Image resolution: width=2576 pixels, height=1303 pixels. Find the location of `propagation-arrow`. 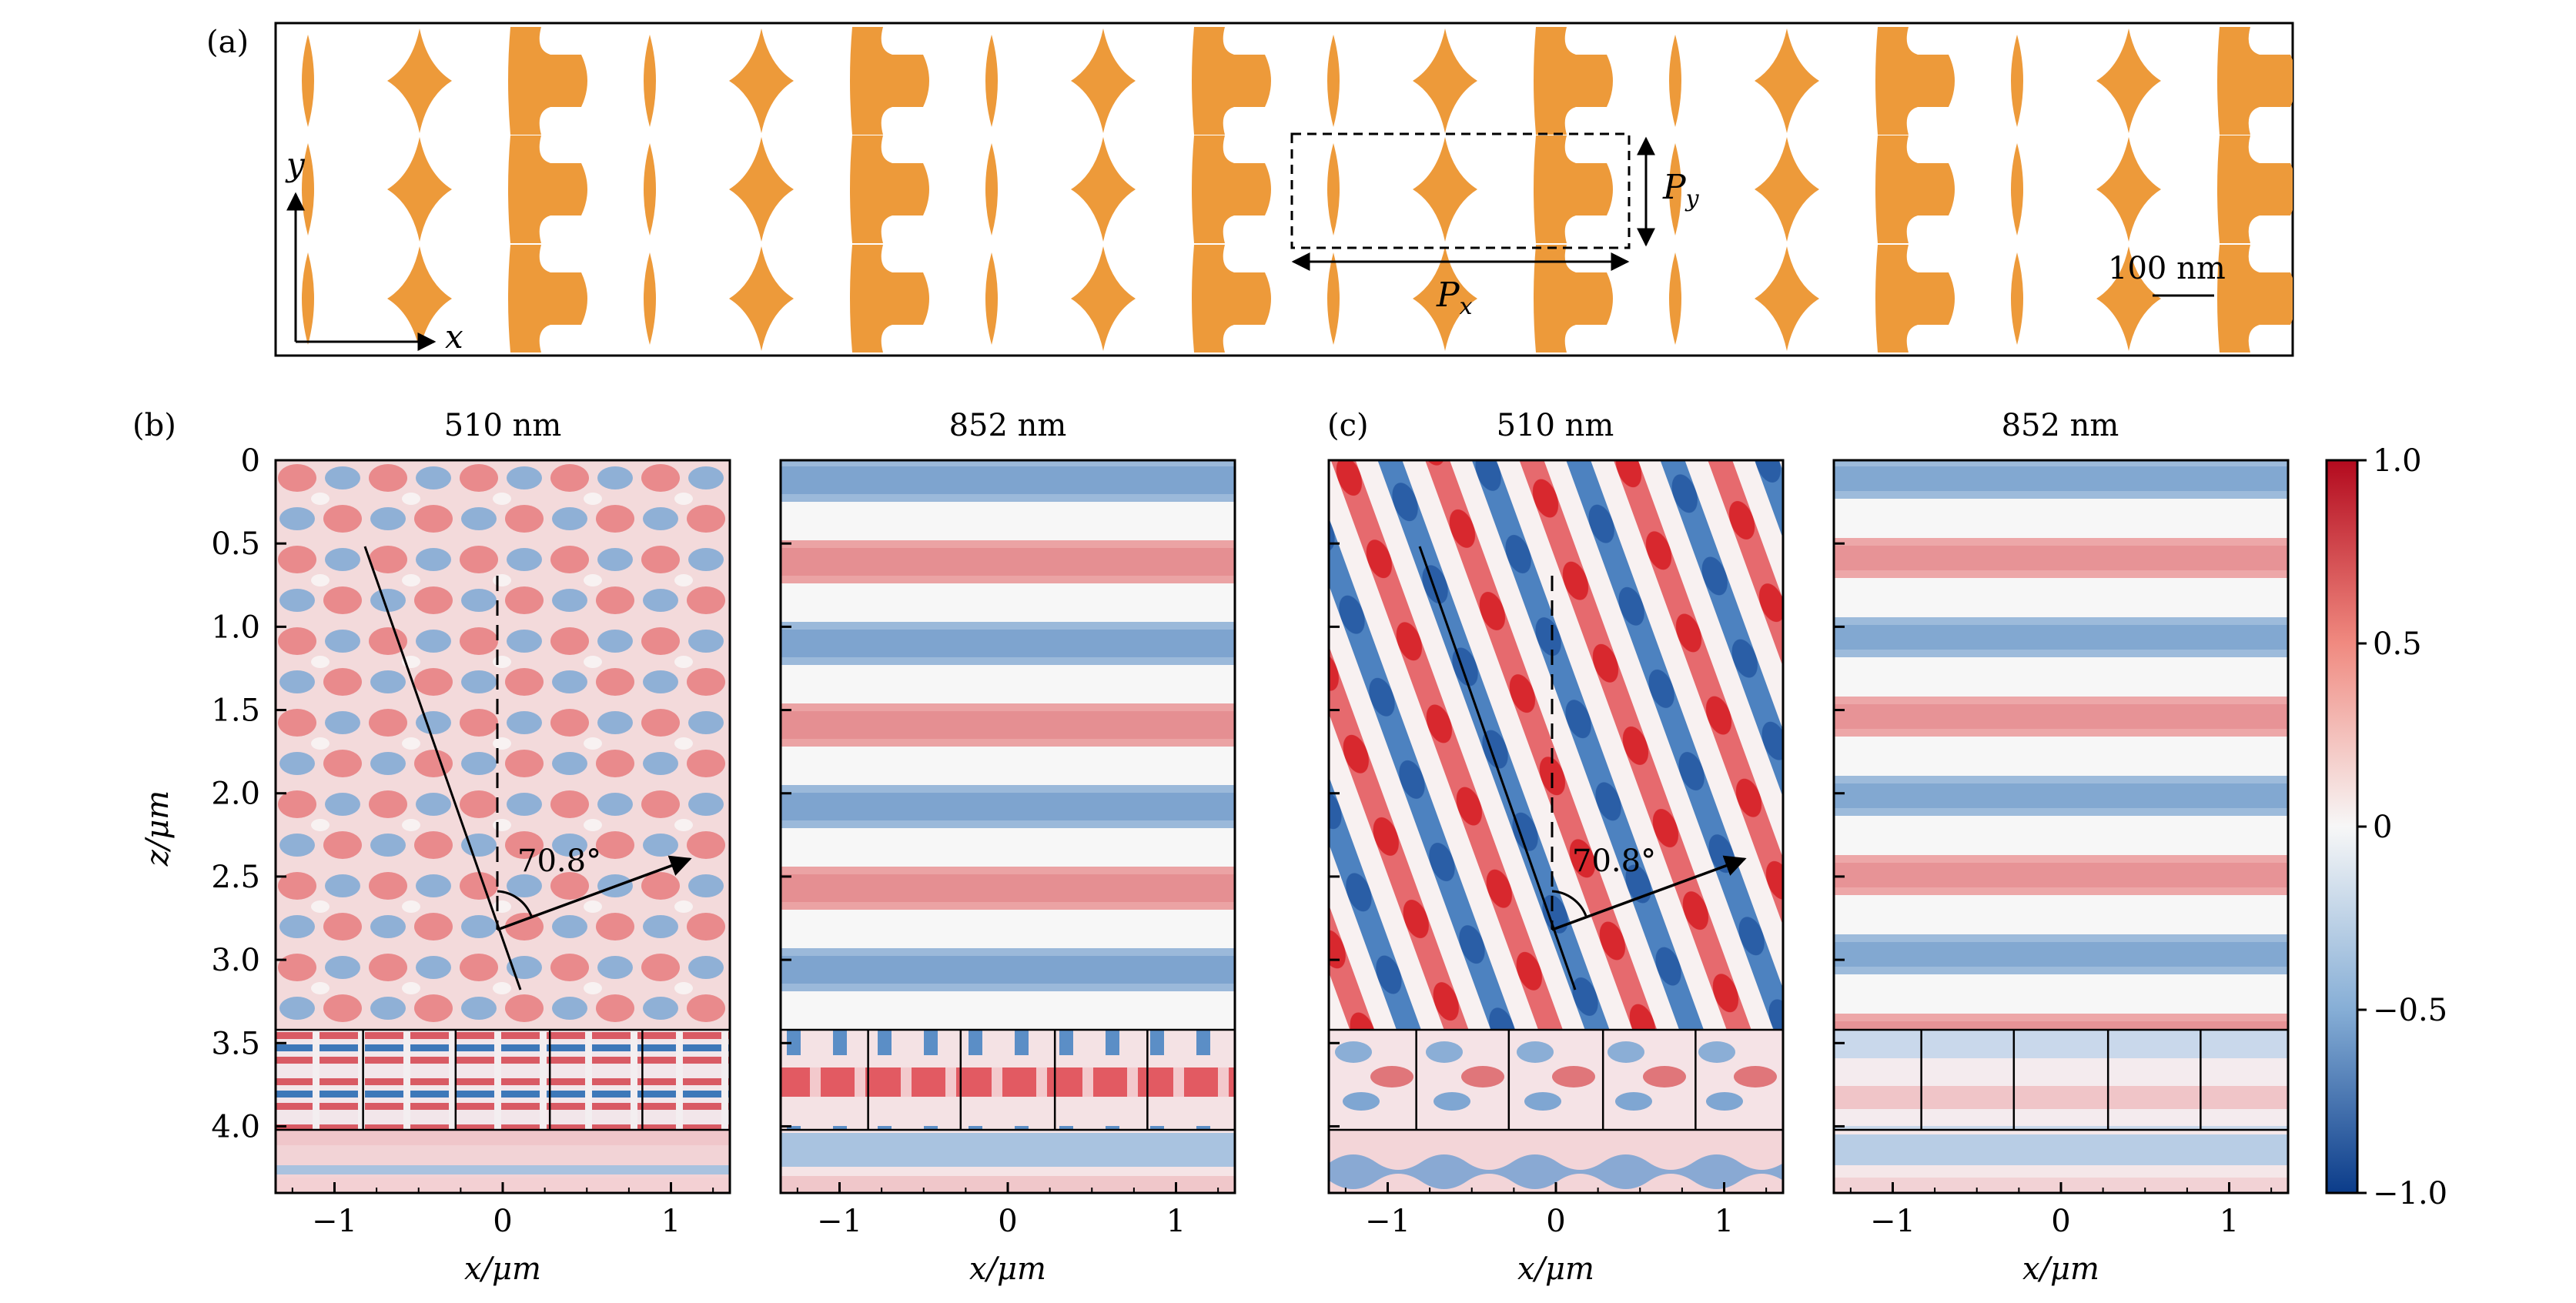

propagation-arrow is located at coordinates (1649, 893).